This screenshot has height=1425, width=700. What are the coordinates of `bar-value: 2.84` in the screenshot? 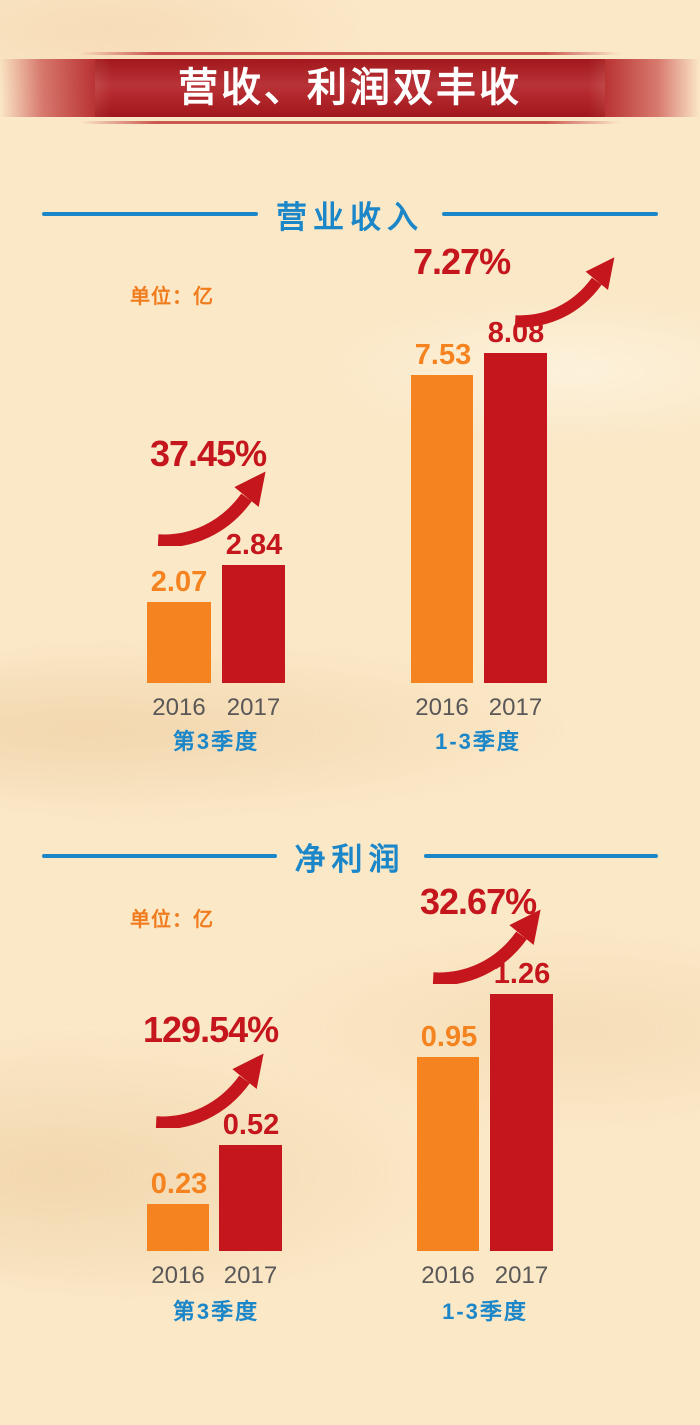 It's located at (254, 545).